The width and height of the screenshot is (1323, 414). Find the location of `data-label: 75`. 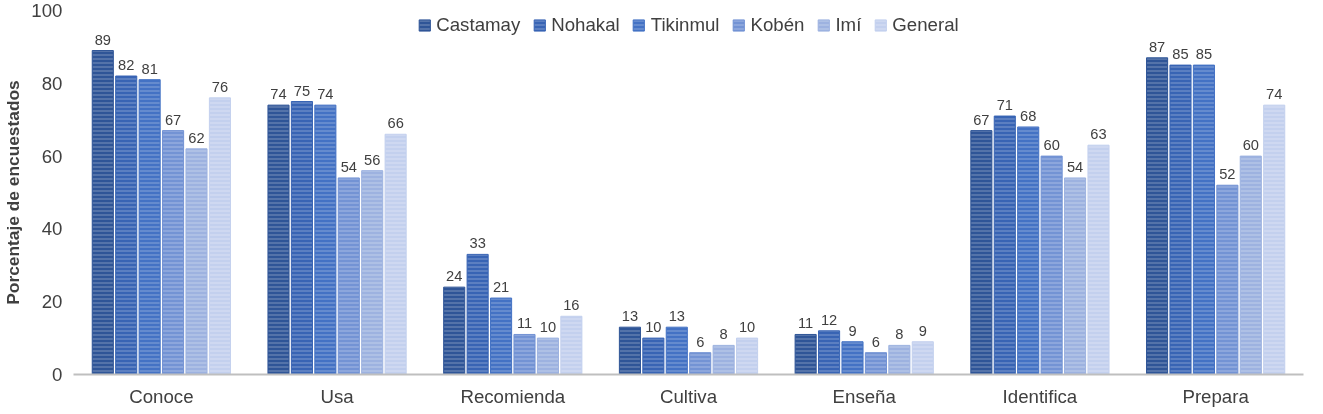

data-label: 75 is located at coordinates (302, 90).